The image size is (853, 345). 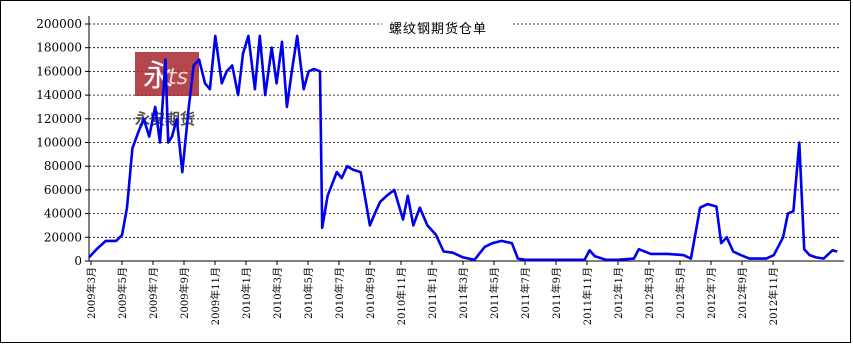 I want to click on x-tick-label: 2010年1月, so click(x=246, y=293).